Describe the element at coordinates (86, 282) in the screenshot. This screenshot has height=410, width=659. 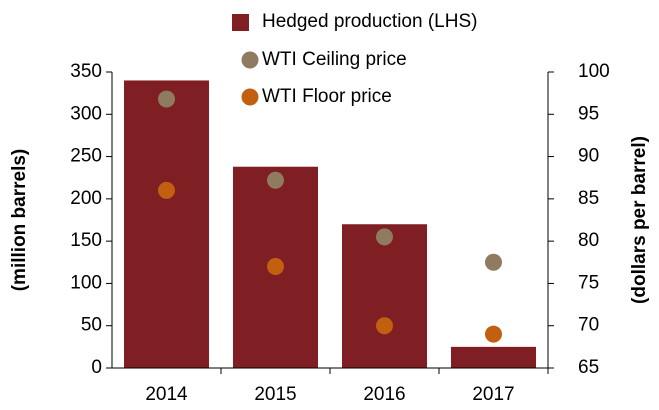
I see `y-tick-label: 100` at that location.